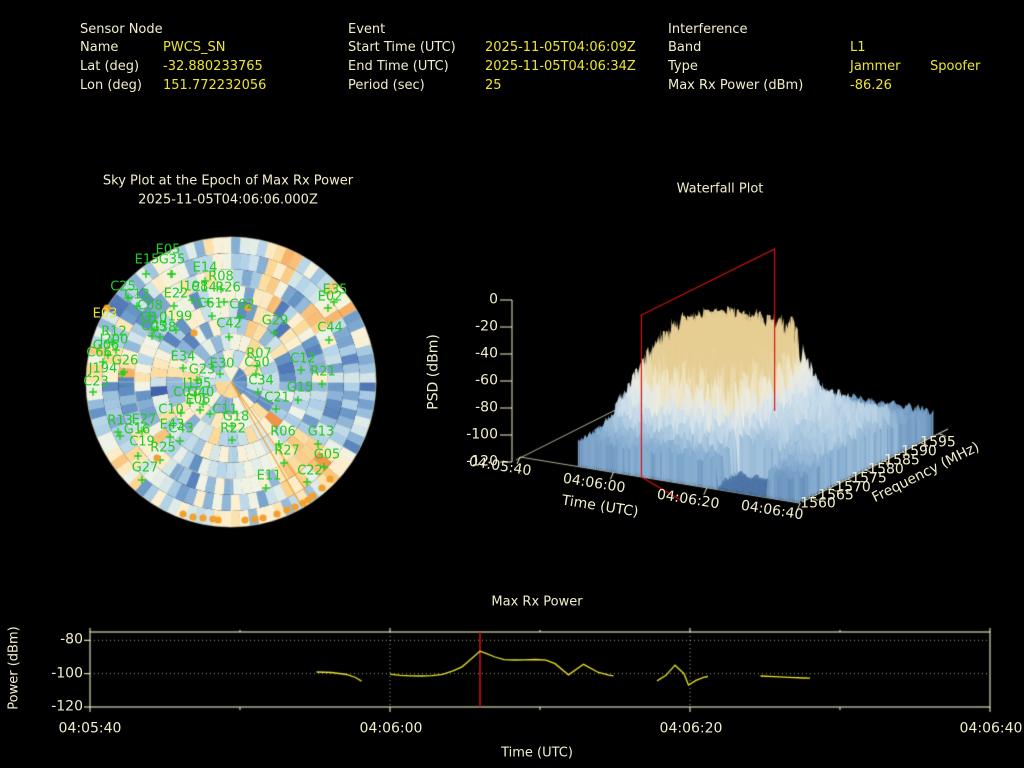 The height and width of the screenshot is (768, 1024). I want to click on interference-band-value: L1, so click(858, 47).